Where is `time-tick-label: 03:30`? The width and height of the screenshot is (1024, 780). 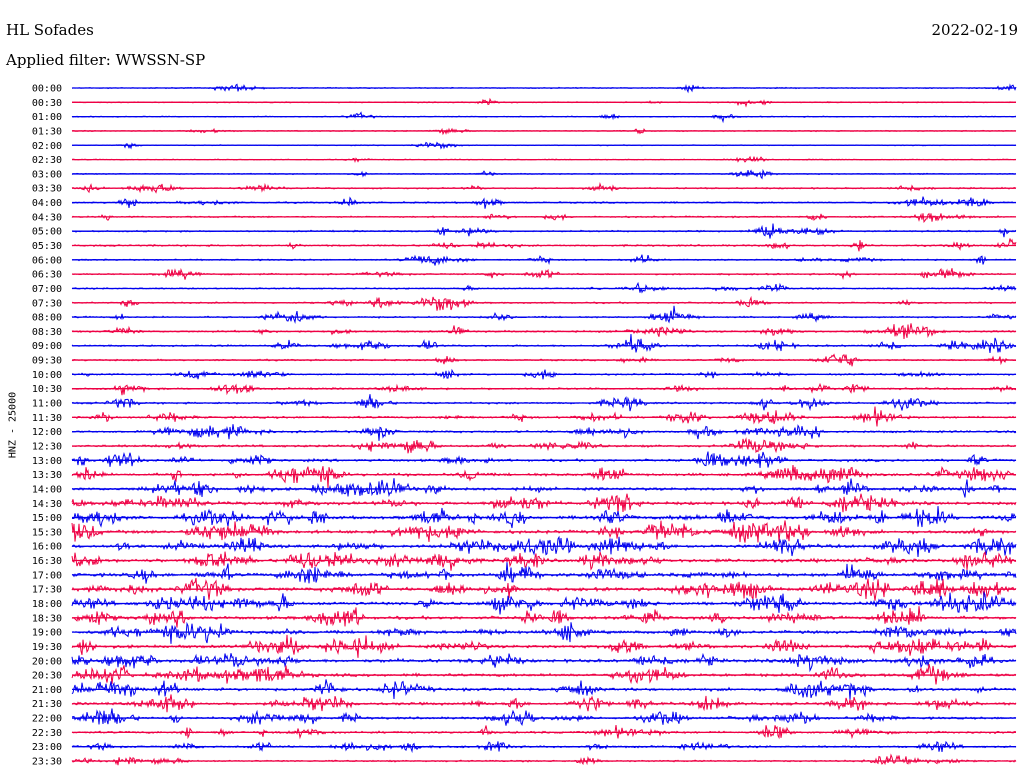 time-tick-label: 03:30 is located at coordinates (47, 189).